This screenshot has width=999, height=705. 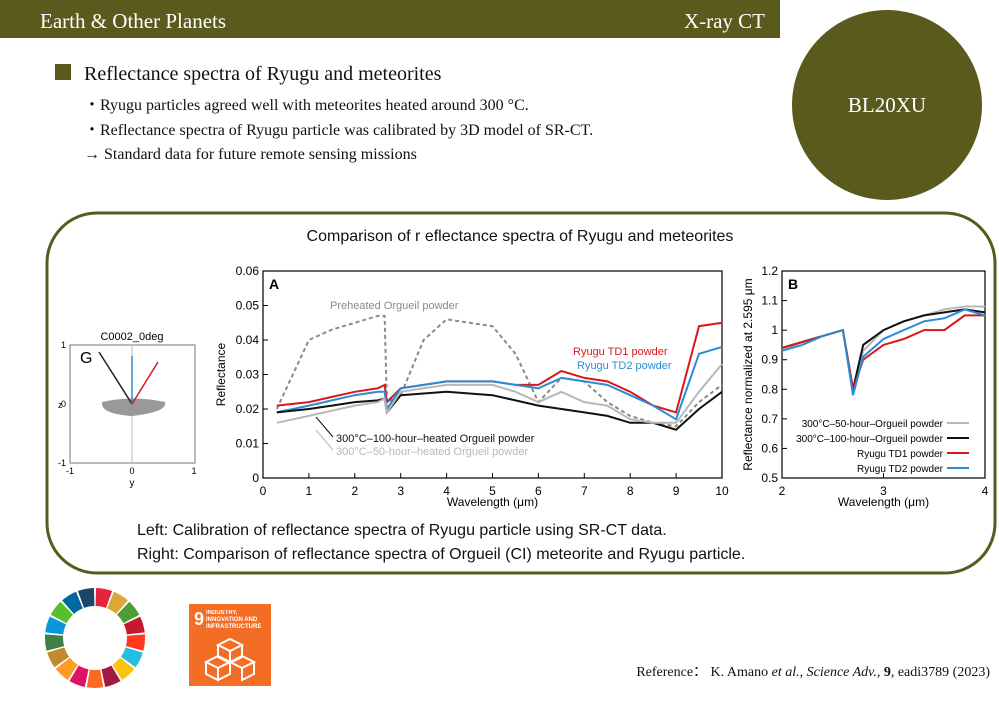 I want to click on header-title: Earth & Other Planets, so click(x=133, y=21).